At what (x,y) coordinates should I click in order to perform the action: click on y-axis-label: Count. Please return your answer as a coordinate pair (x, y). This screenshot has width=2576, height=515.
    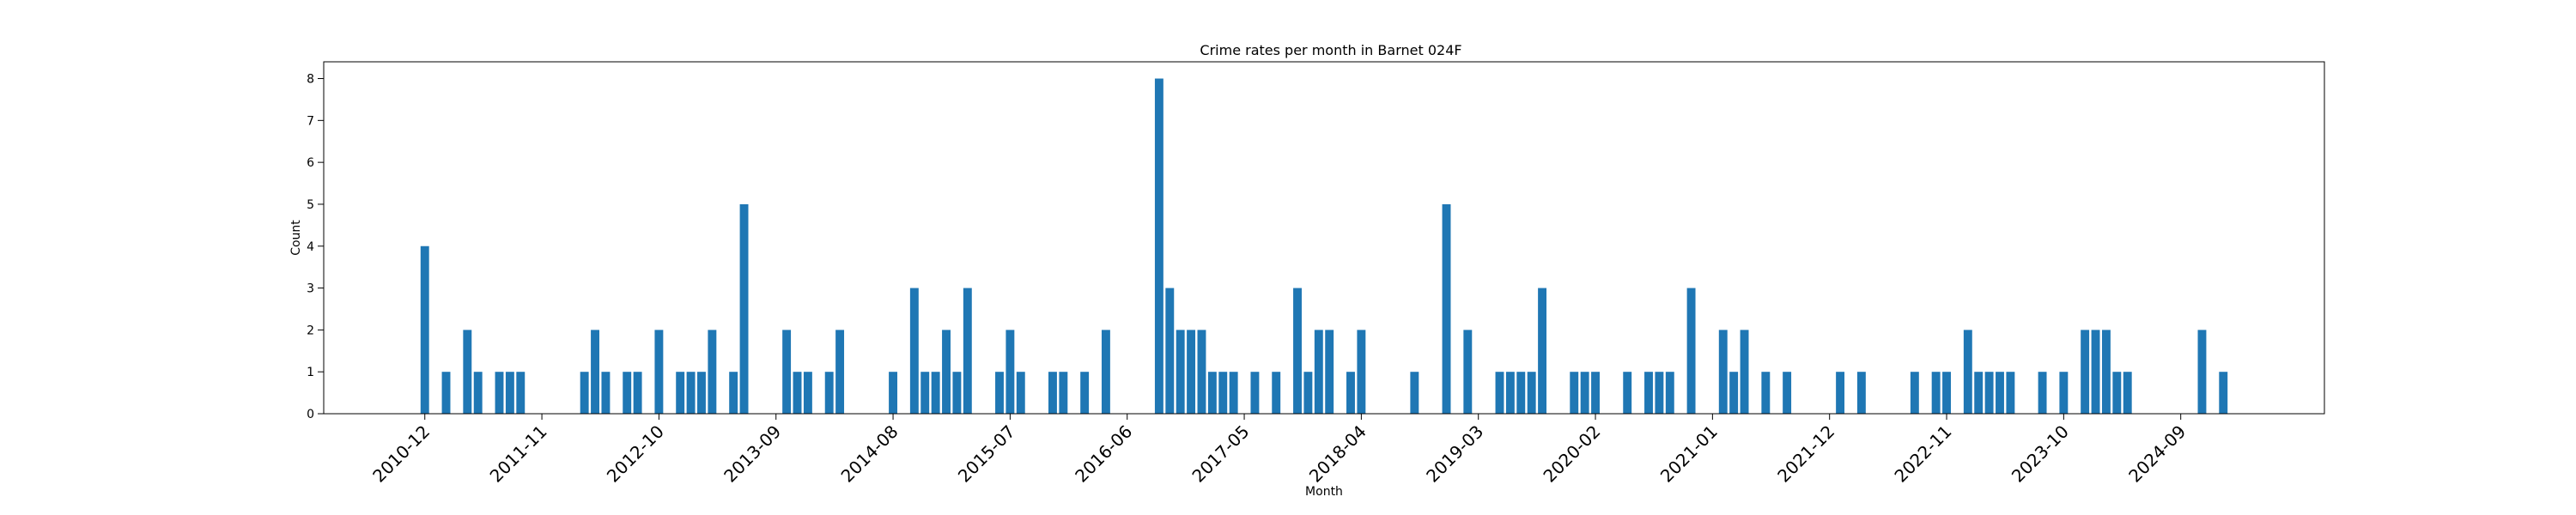
    Looking at the image, I should click on (296, 238).